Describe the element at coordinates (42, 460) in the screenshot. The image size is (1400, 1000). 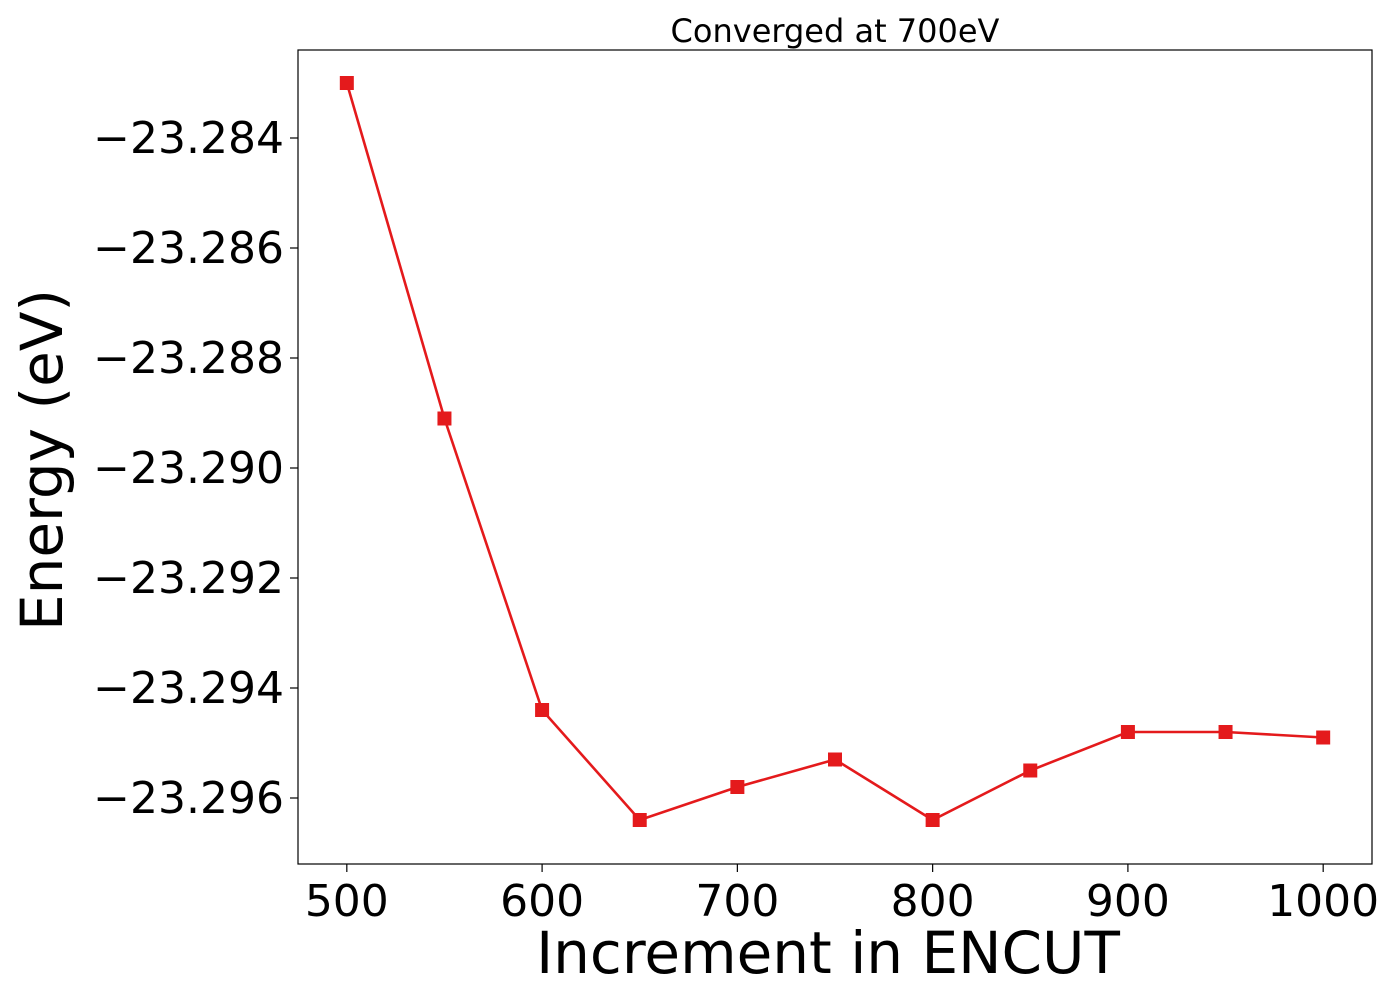
I see `y-axis-title: Energy (eV)` at that location.